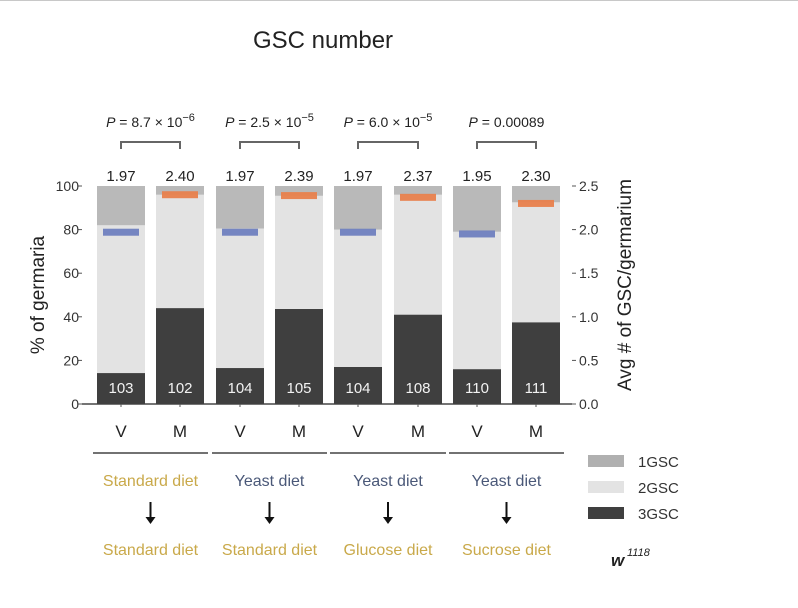 The image size is (798, 608). I want to click on y-tick-label: 100, so click(68, 186).